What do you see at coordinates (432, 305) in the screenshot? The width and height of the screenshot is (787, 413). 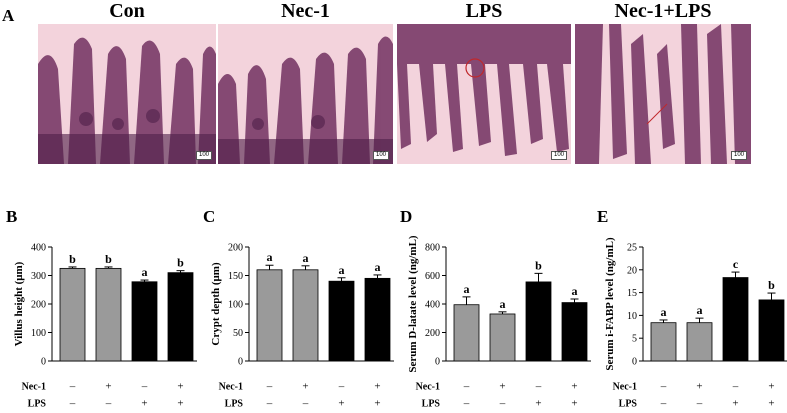 I see `y-tick-label: 400` at bounding box center [432, 305].